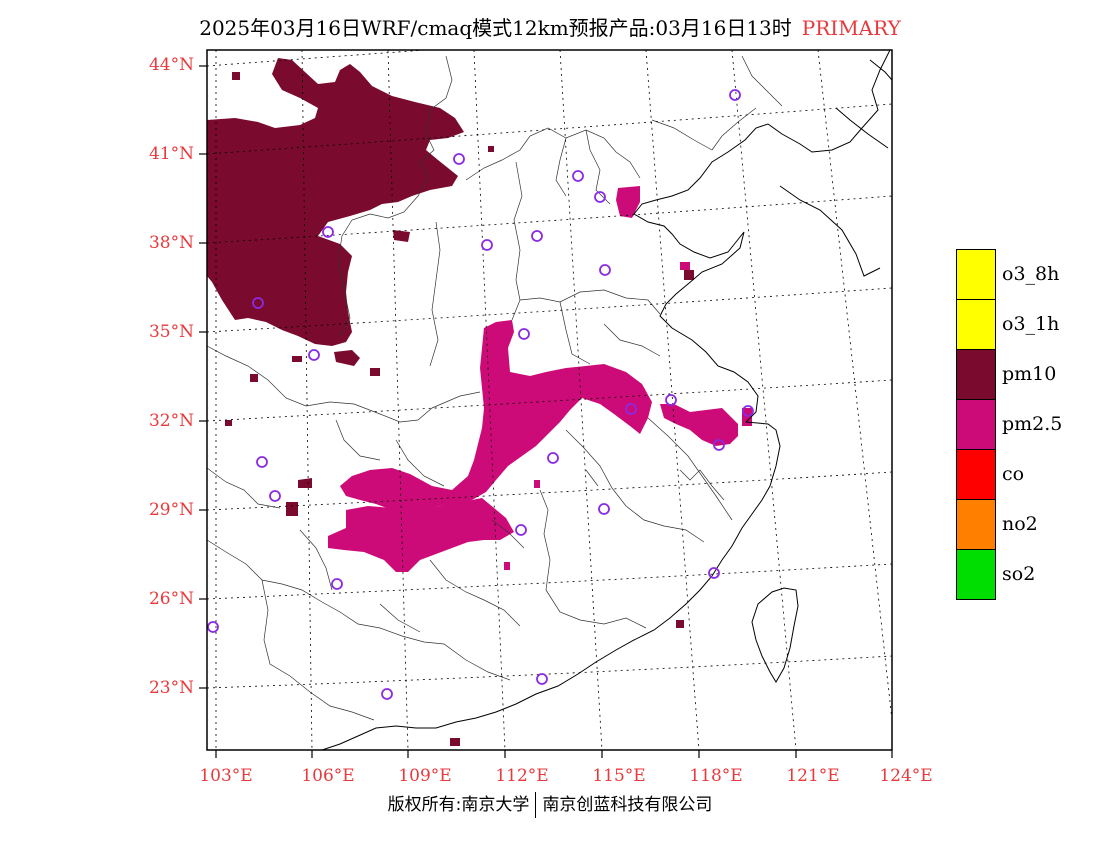  I want to click on copyright-footer: 版权所有:南京大学 南京创蓝科技有限公司, so click(550, 804).